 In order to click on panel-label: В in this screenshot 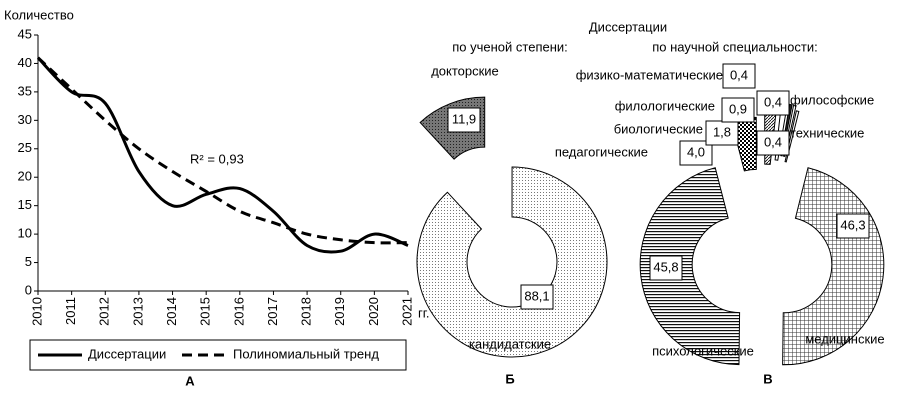, I will do `click(767, 378)`.